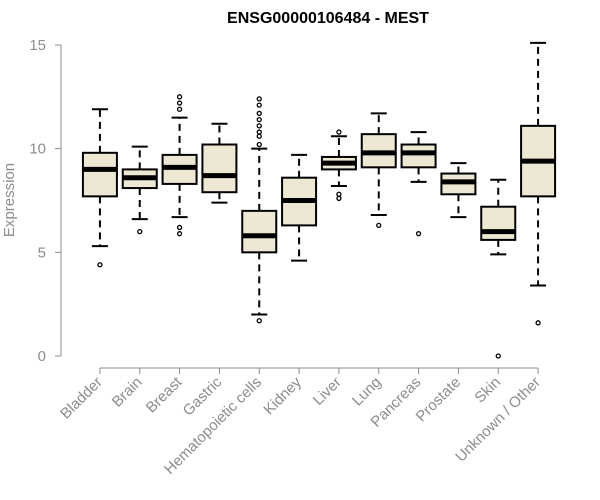 The width and height of the screenshot is (600, 500). What do you see at coordinates (45, 201) in the screenshot?
I see `y-axis: 0 5 10 15` at bounding box center [45, 201].